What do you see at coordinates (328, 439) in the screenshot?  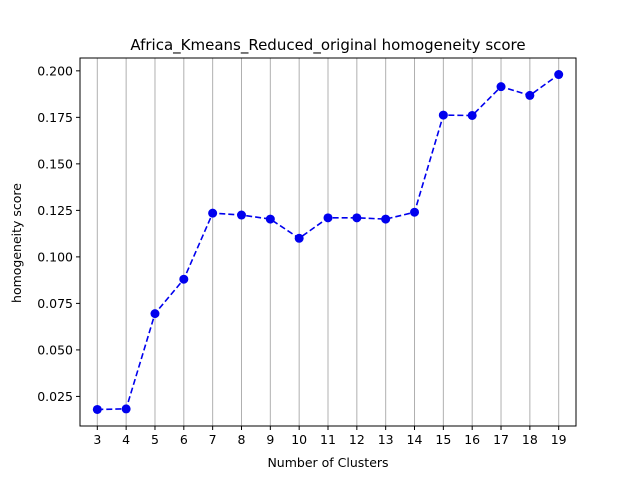 I see `x-tick-label: 11` at bounding box center [328, 439].